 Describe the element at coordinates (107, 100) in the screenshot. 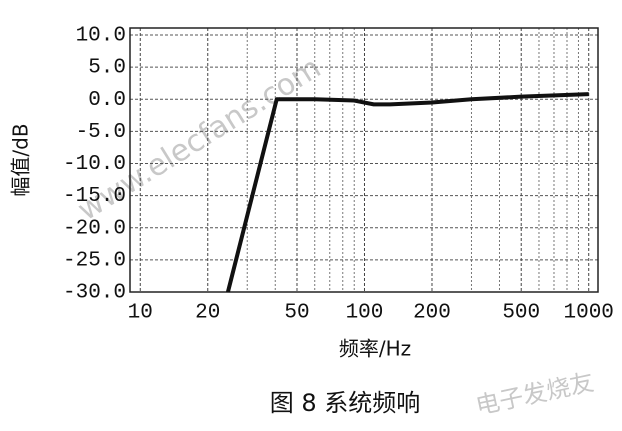

I see `y-tick-label: 0.0` at that location.